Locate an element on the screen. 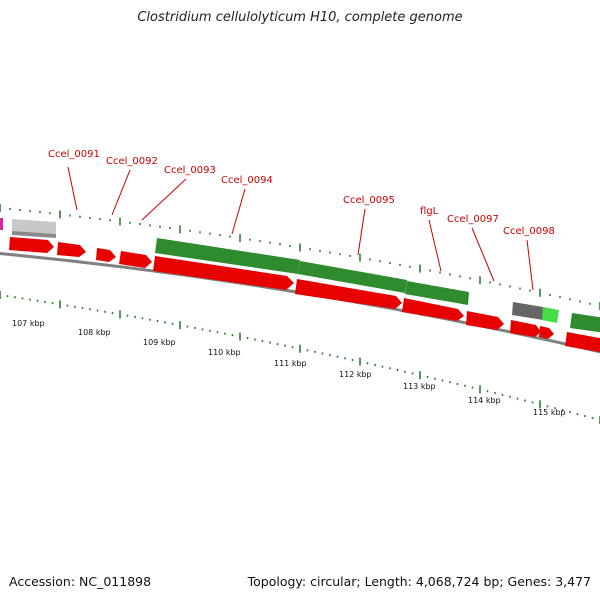 The image size is (600, 600). scale-label: 107 kbp is located at coordinates (28, 323).